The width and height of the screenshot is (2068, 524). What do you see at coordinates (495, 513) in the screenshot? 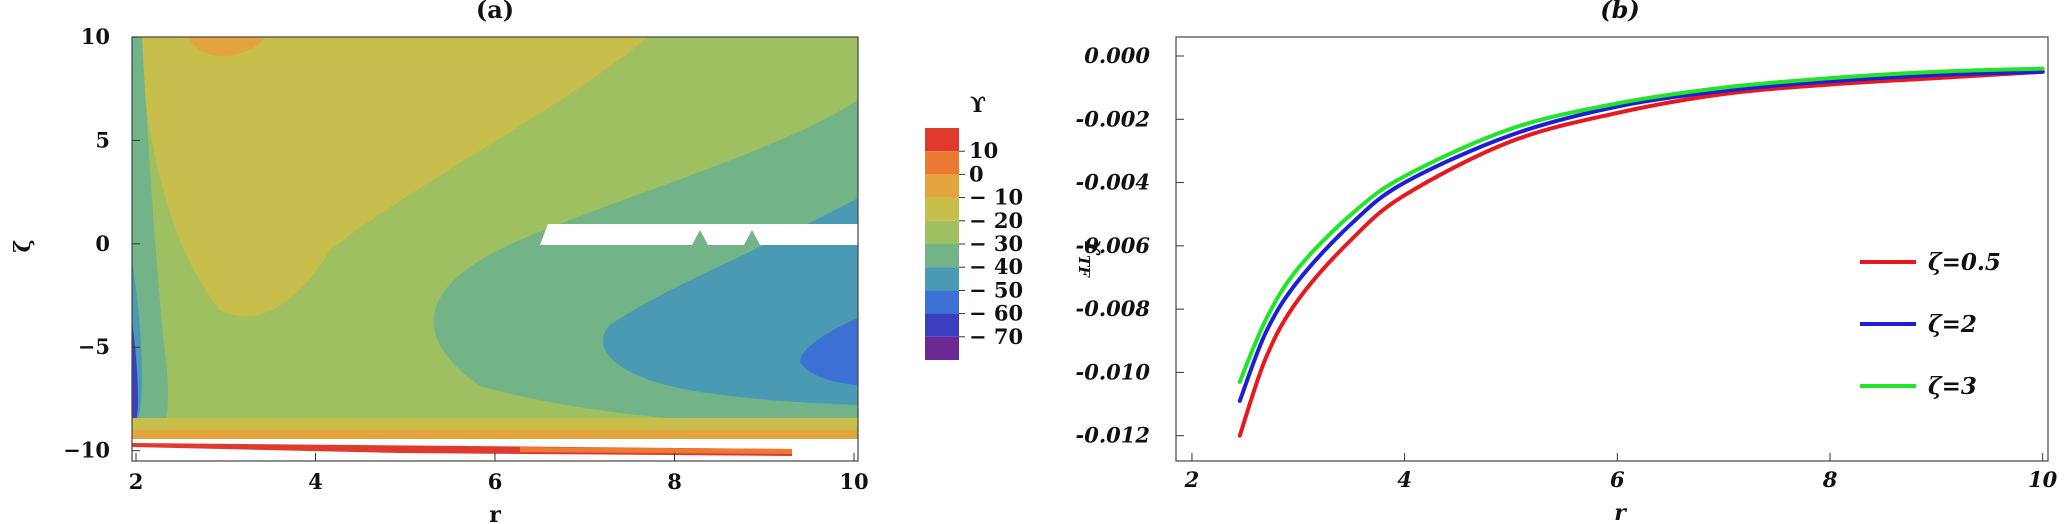
I see `panel-a-x-axis-title: r` at bounding box center [495, 513].